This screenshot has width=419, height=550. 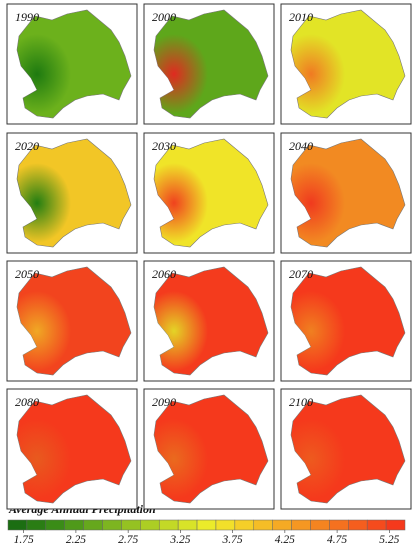 What do you see at coordinates (301, 146) in the screenshot?
I see `panel-year: 2040` at bounding box center [301, 146].